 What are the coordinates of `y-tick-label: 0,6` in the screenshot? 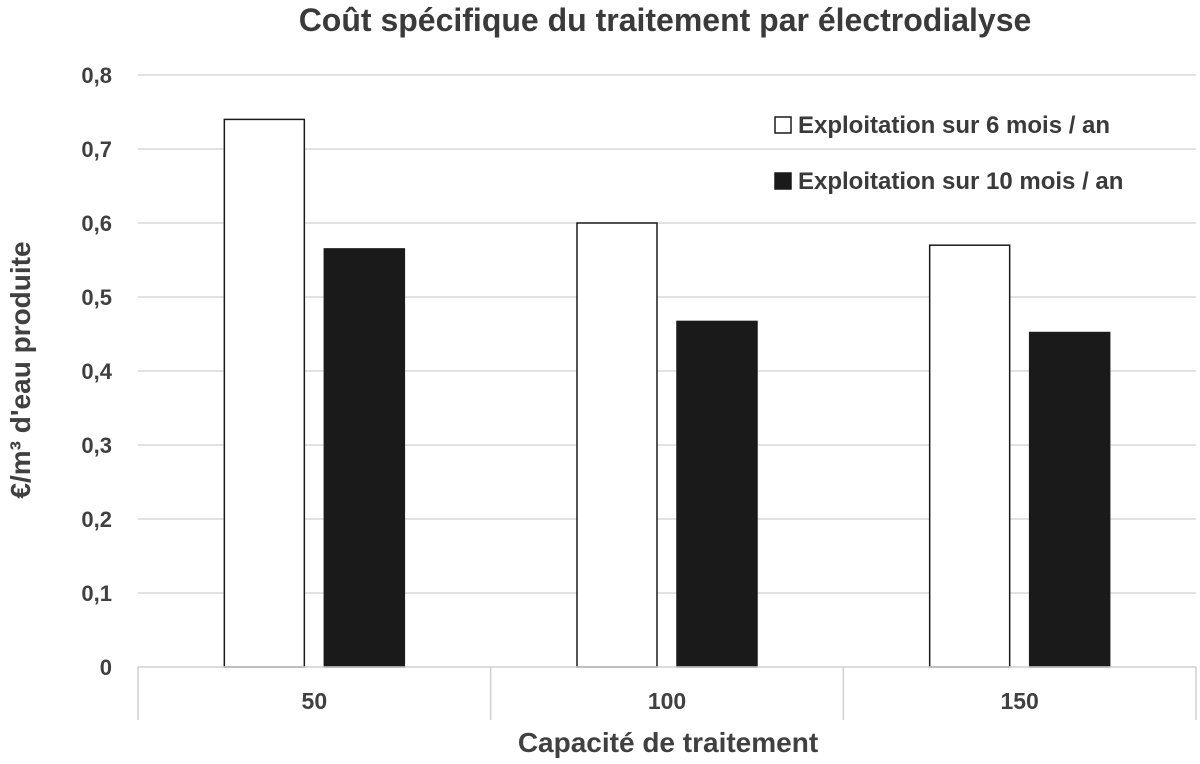 It's located at (96, 223).